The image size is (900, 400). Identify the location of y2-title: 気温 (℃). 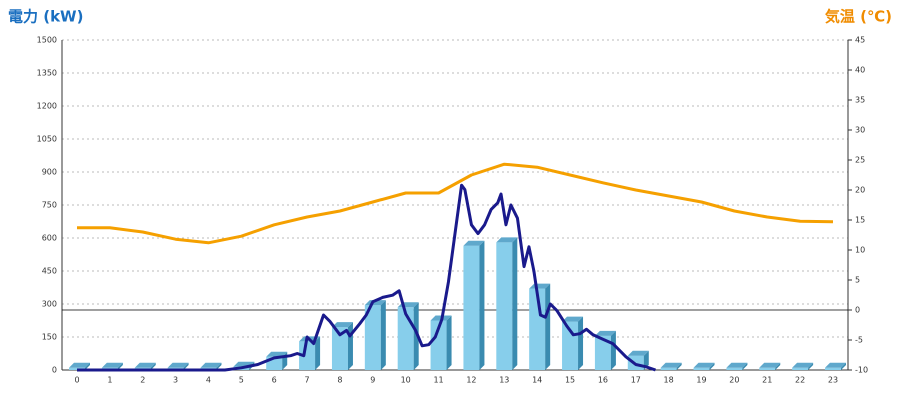
(858, 17).